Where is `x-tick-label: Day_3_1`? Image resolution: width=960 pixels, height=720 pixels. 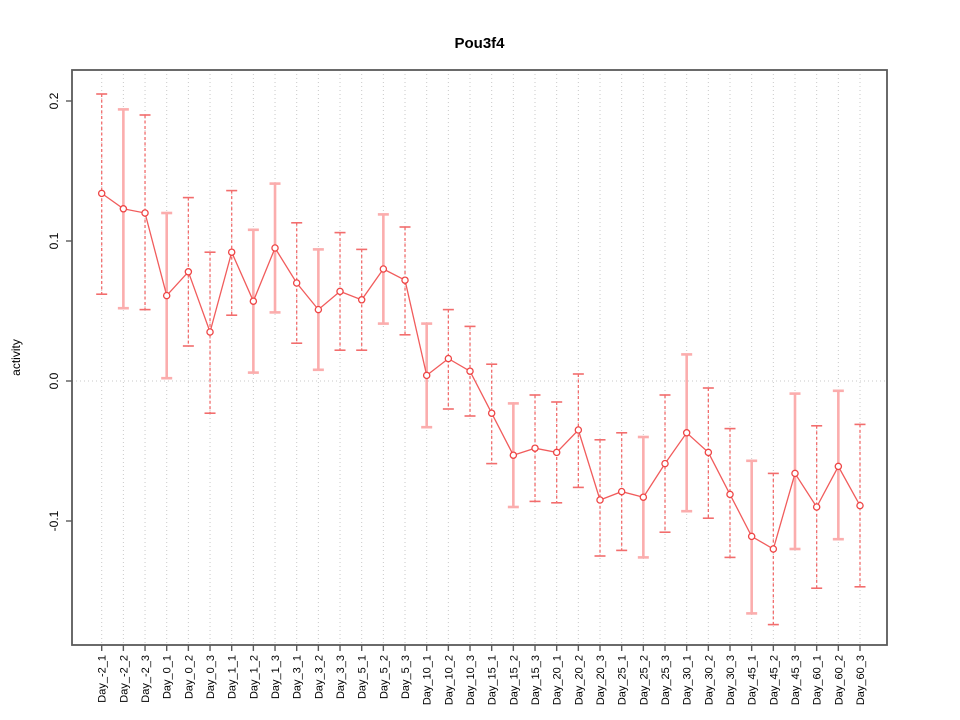 x-tick-label: Day_3_1 is located at coordinates (298, 677).